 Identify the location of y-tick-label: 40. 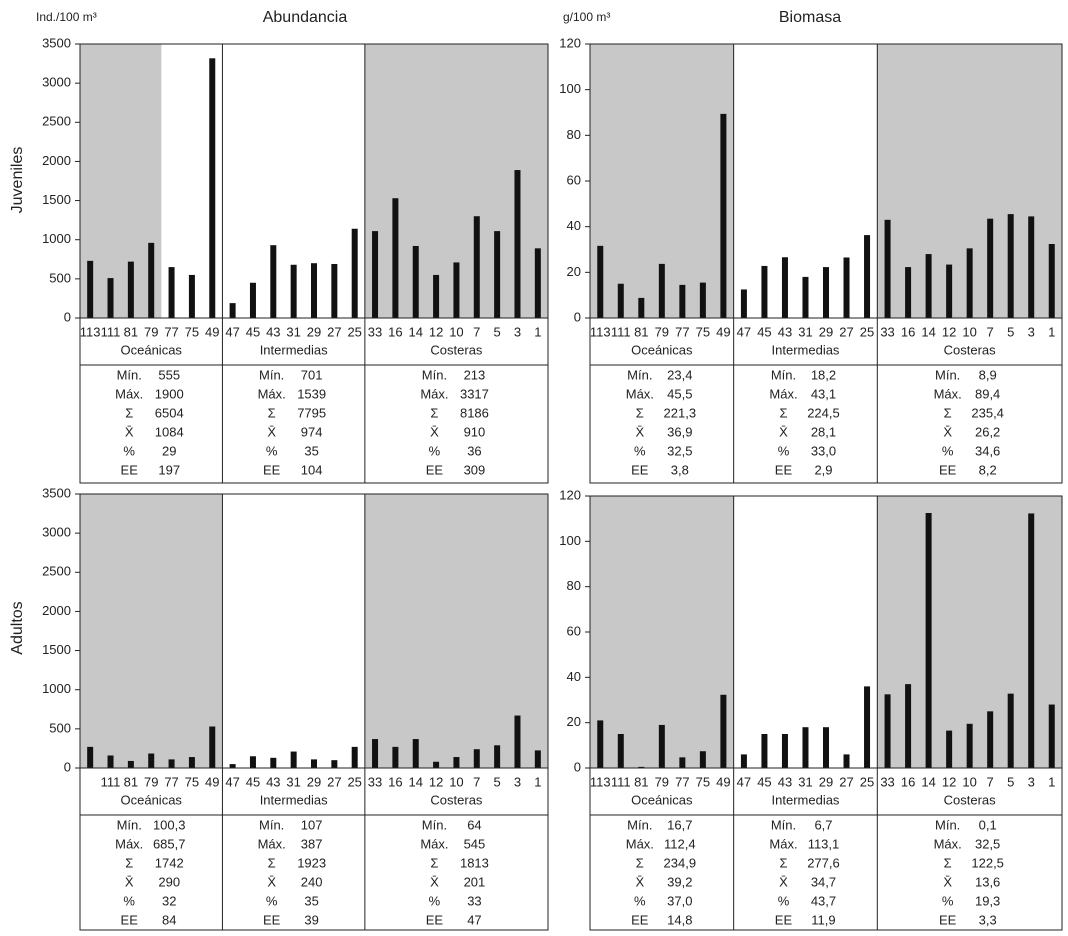
(574, 676).